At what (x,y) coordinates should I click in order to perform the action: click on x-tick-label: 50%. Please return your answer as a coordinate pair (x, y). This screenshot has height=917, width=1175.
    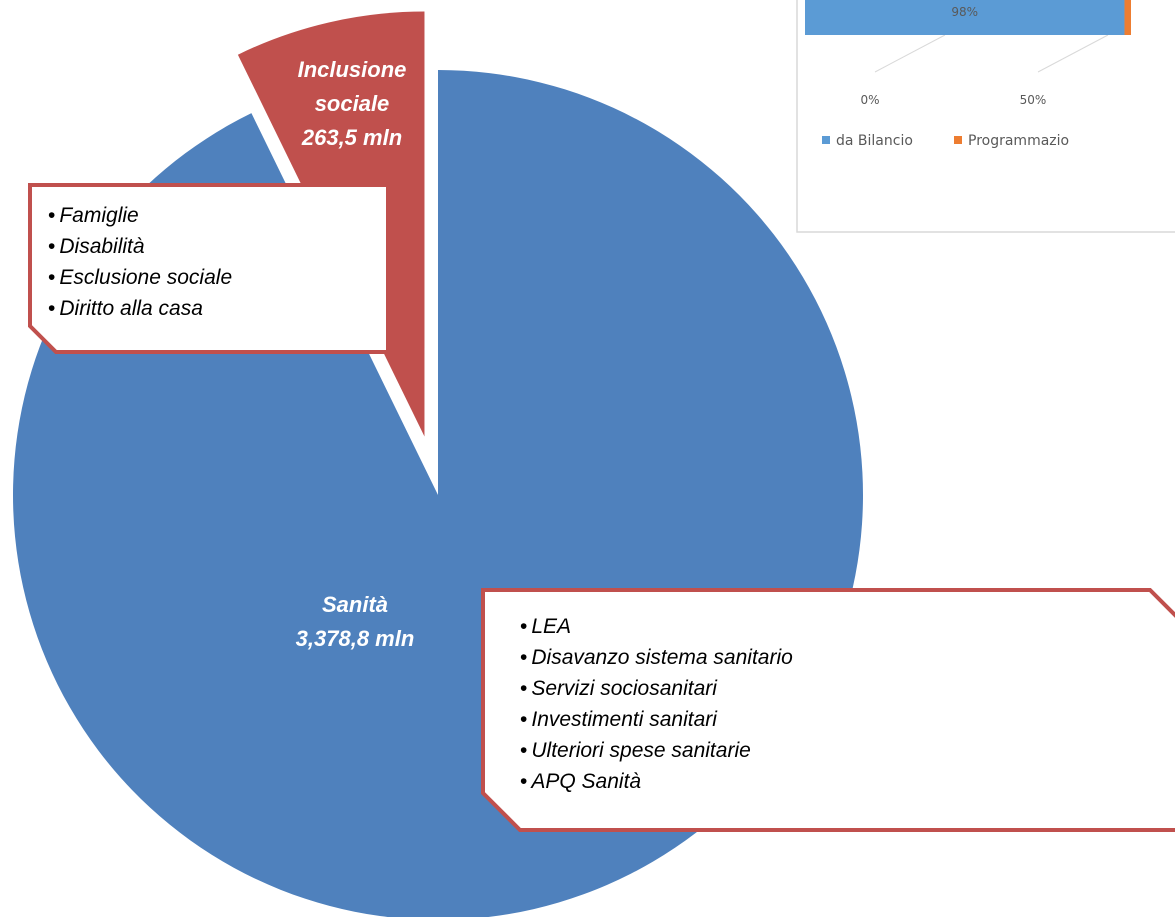
    Looking at the image, I should click on (1033, 100).